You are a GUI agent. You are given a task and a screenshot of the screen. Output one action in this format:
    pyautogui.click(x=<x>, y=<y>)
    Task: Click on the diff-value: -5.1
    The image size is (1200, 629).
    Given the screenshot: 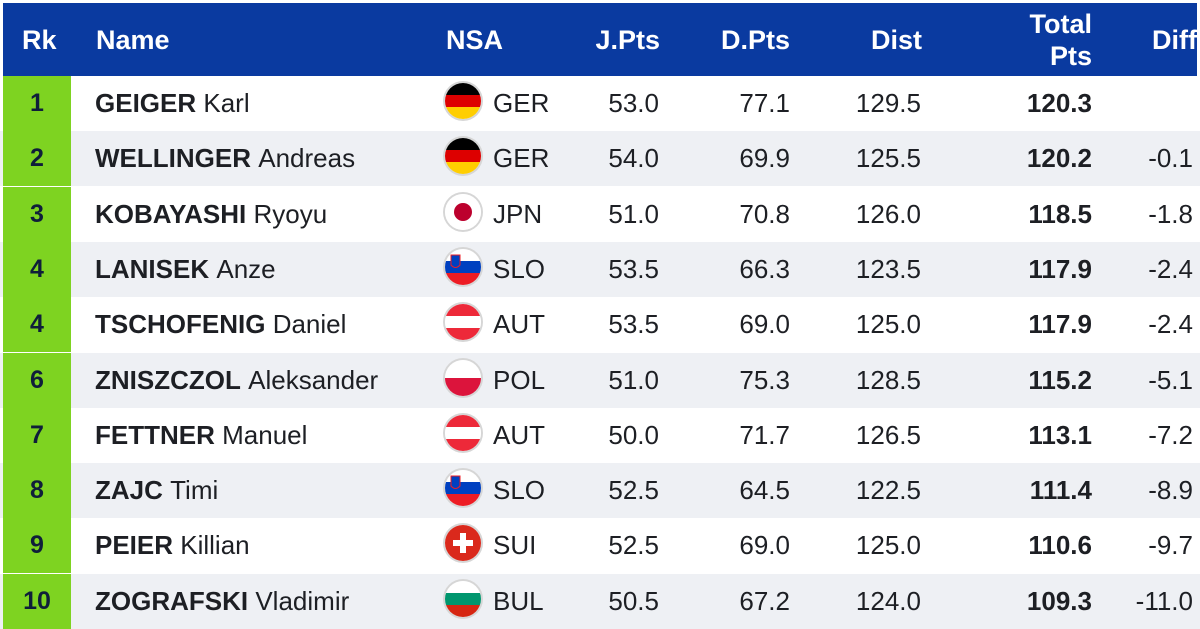 What is the action you would take?
    pyautogui.click(x=1170, y=379)
    